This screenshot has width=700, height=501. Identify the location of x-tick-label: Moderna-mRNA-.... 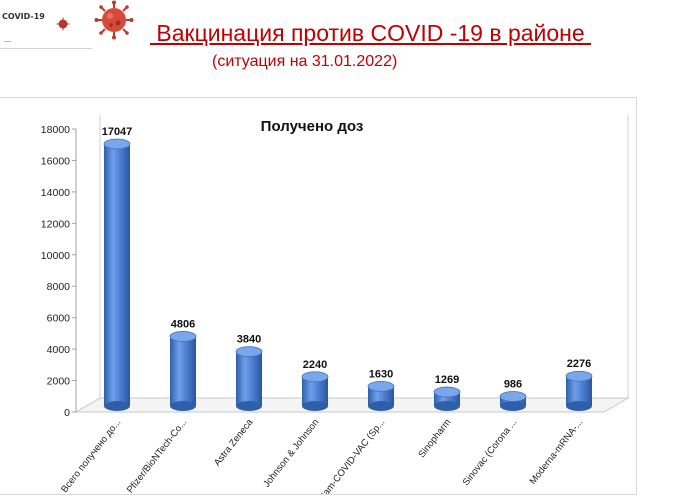
(557, 452).